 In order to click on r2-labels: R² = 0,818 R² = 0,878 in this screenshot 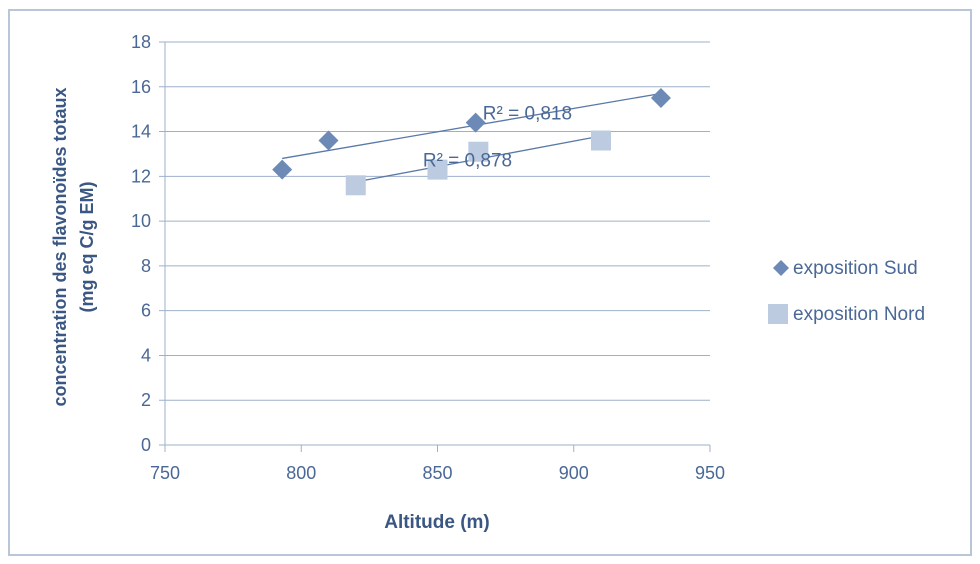, I will do `click(497, 138)`.